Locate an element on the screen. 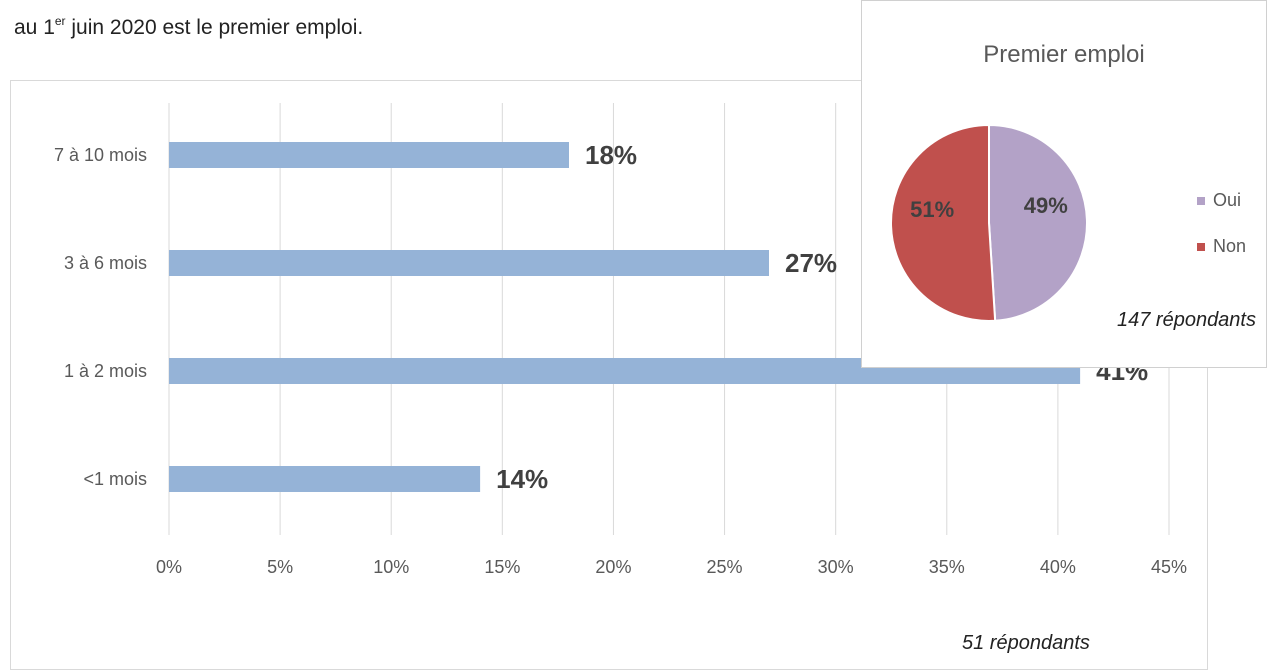 The height and width of the screenshot is (670, 1268). legend-label-oui: Oui is located at coordinates (1227, 200).